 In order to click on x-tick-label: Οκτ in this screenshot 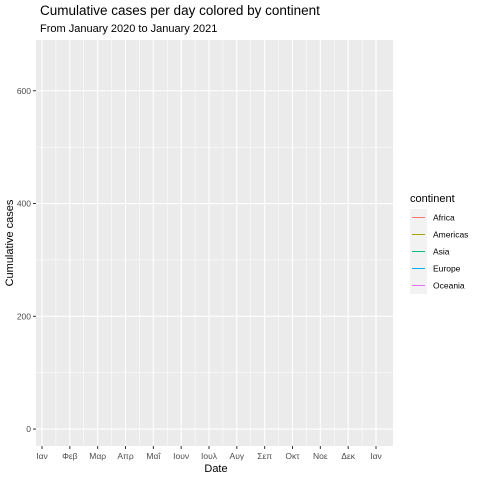, I will do `click(292, 456)`.